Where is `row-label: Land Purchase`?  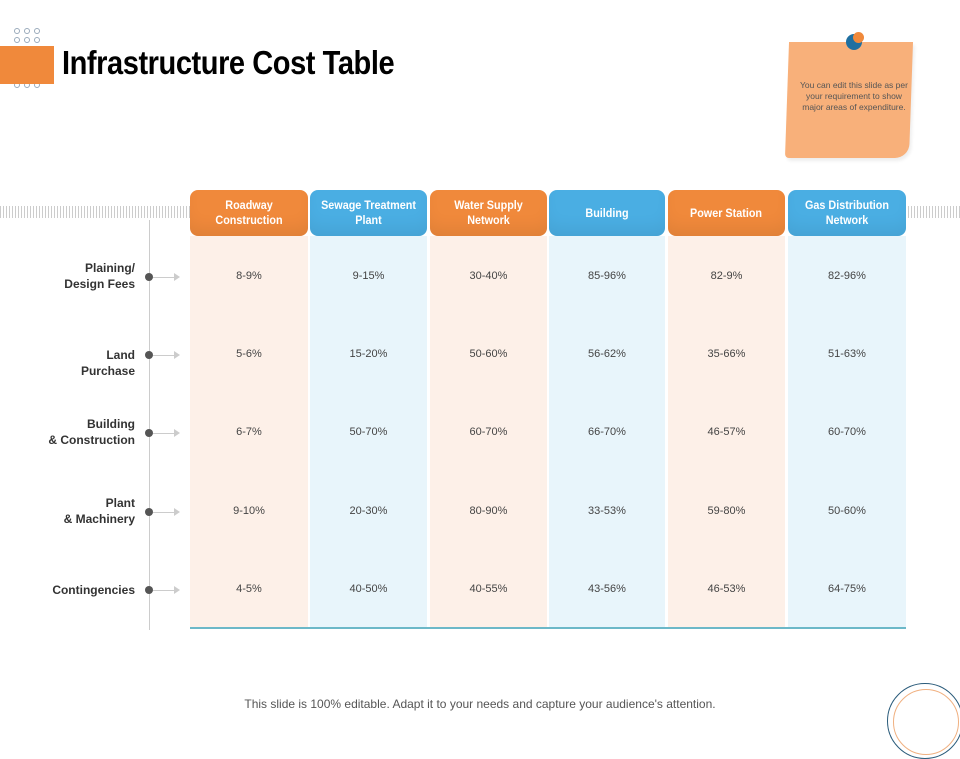
row-label: Land Purchase is located at coordinates (107, 363).